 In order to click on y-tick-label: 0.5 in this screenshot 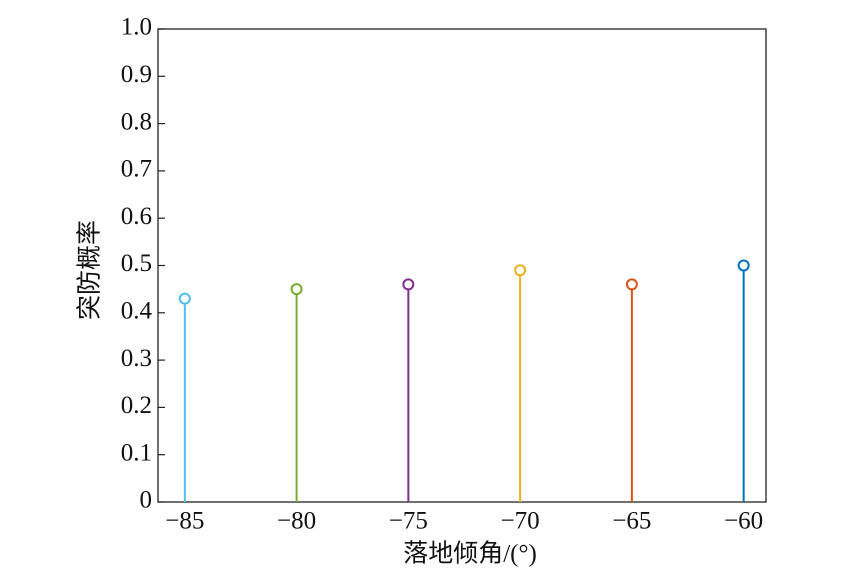, I will do `click(136, 263)`.